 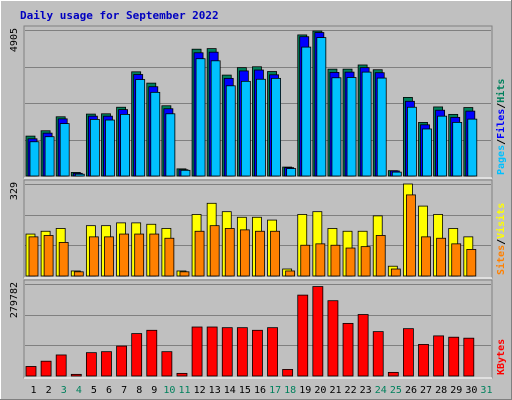 I want to click on x-label-day-22: 22, so click(x=351, y=390).